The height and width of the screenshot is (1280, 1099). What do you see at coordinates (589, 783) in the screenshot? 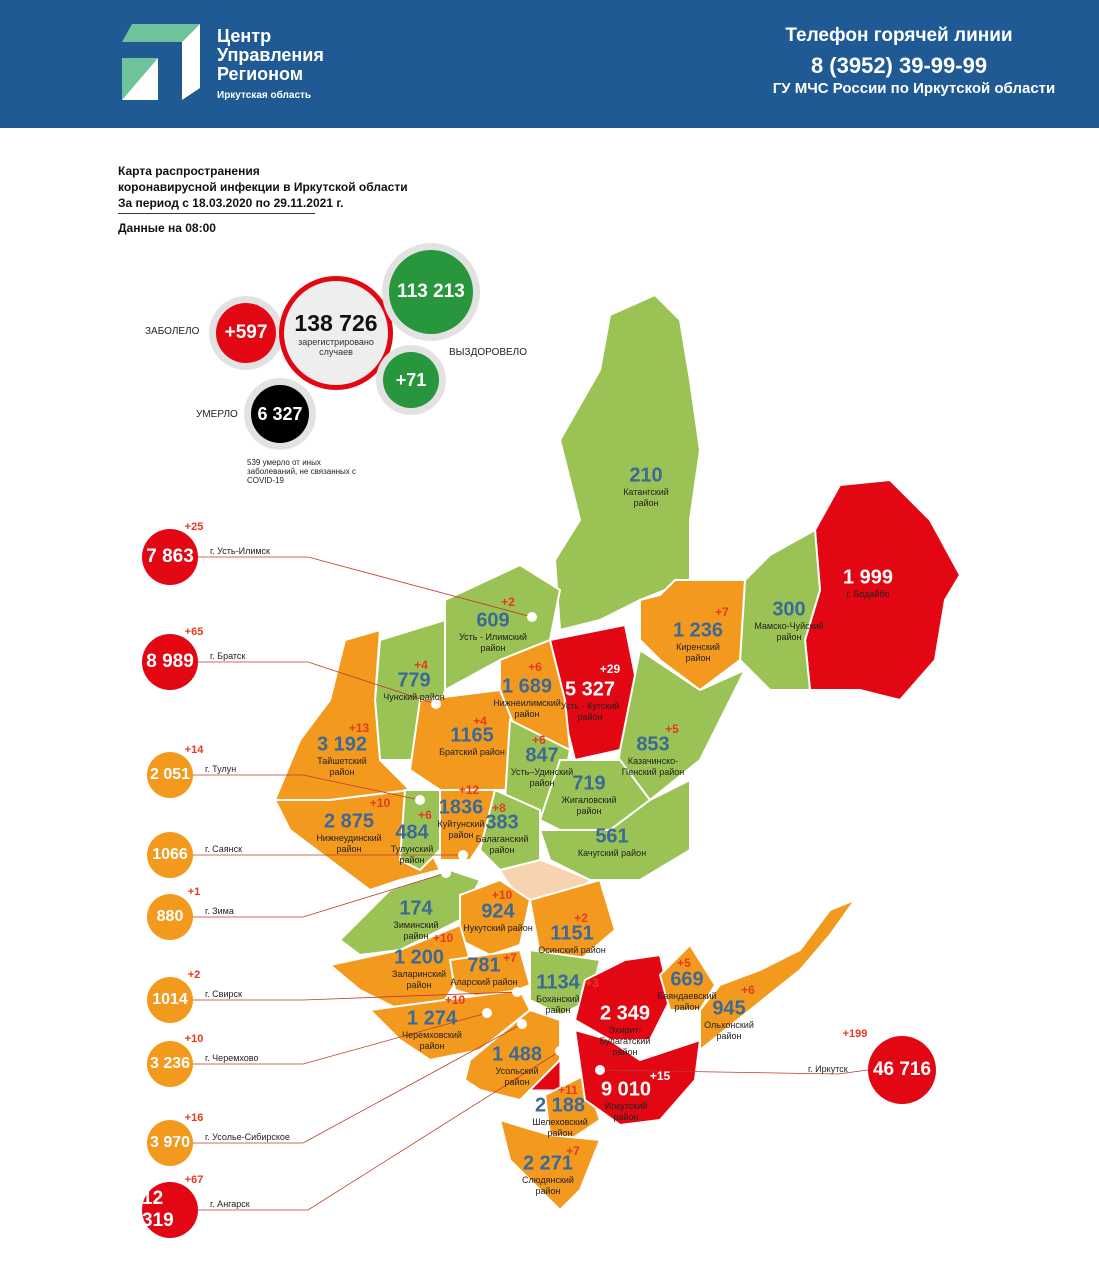
I see `region-value: 719` at bounding box center [589, 783].